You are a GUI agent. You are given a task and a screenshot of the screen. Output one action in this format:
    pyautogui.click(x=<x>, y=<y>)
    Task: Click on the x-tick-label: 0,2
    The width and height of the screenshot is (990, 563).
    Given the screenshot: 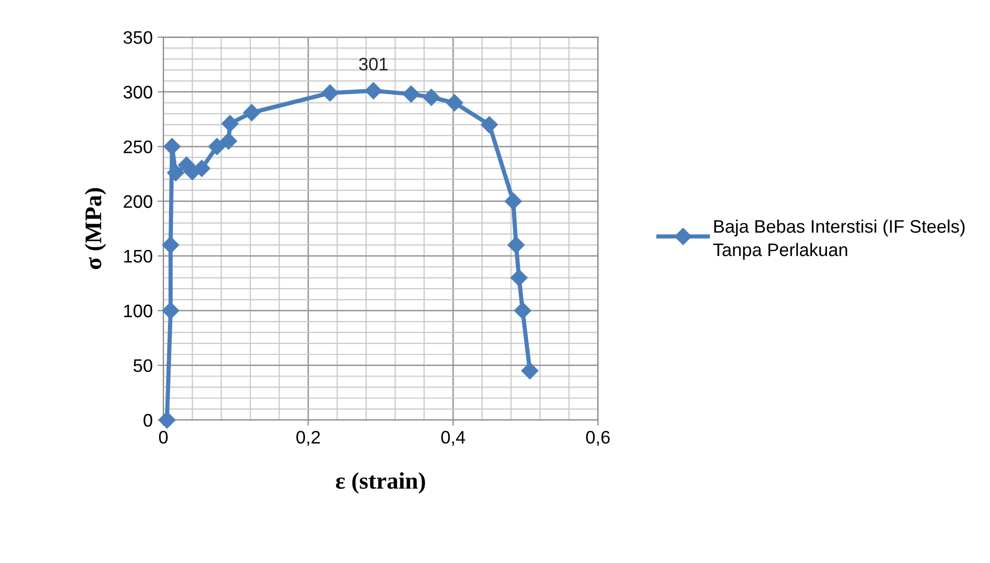 What is the action you would take?
    pyautogui.click(x=308, y=438)
    